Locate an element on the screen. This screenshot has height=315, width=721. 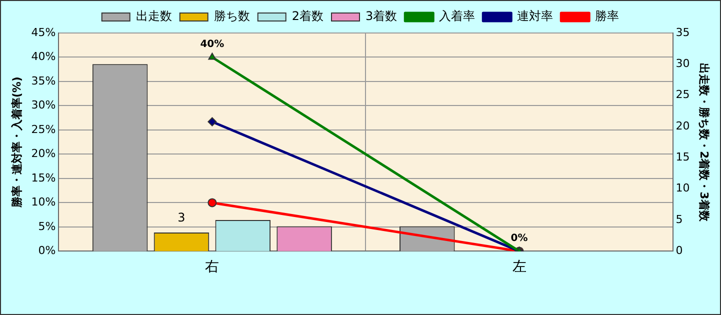
data-label: 3 is located at coordinates (182, 217).